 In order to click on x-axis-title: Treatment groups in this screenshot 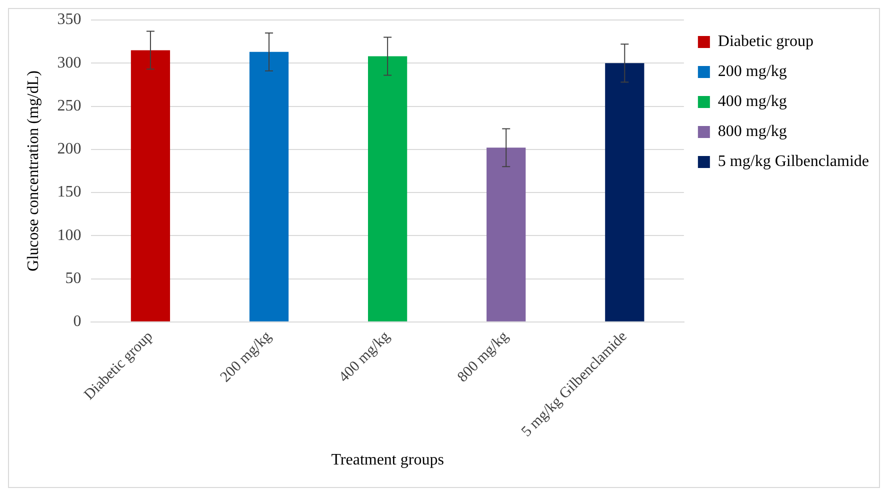, I will do `click(387, 460)`.